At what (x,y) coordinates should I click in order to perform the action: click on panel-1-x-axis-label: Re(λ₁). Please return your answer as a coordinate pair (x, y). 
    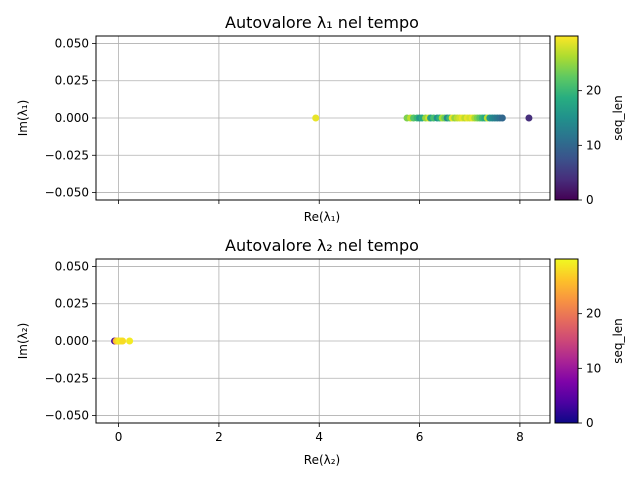
    Looking at the image, I should click on (322, 217).